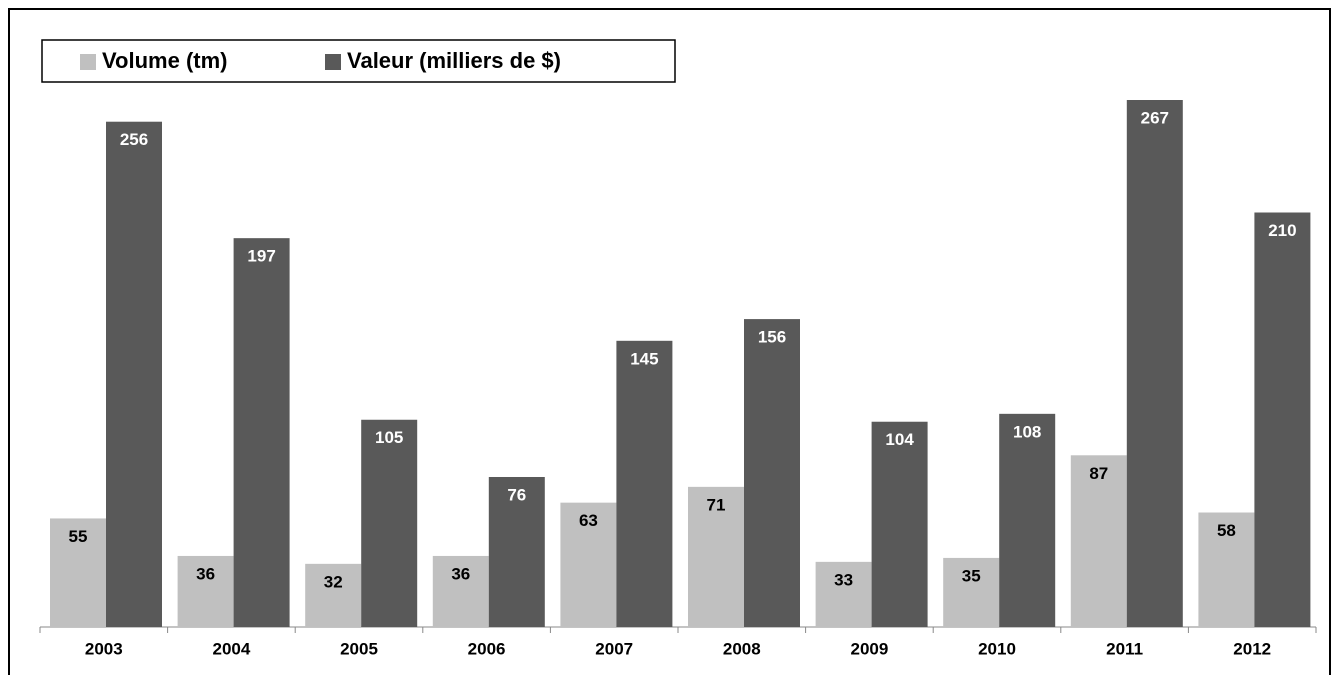  Describe the element at coordinates (487, 648) in the screenshot. I see `x-tick-label: 2006` at that location.